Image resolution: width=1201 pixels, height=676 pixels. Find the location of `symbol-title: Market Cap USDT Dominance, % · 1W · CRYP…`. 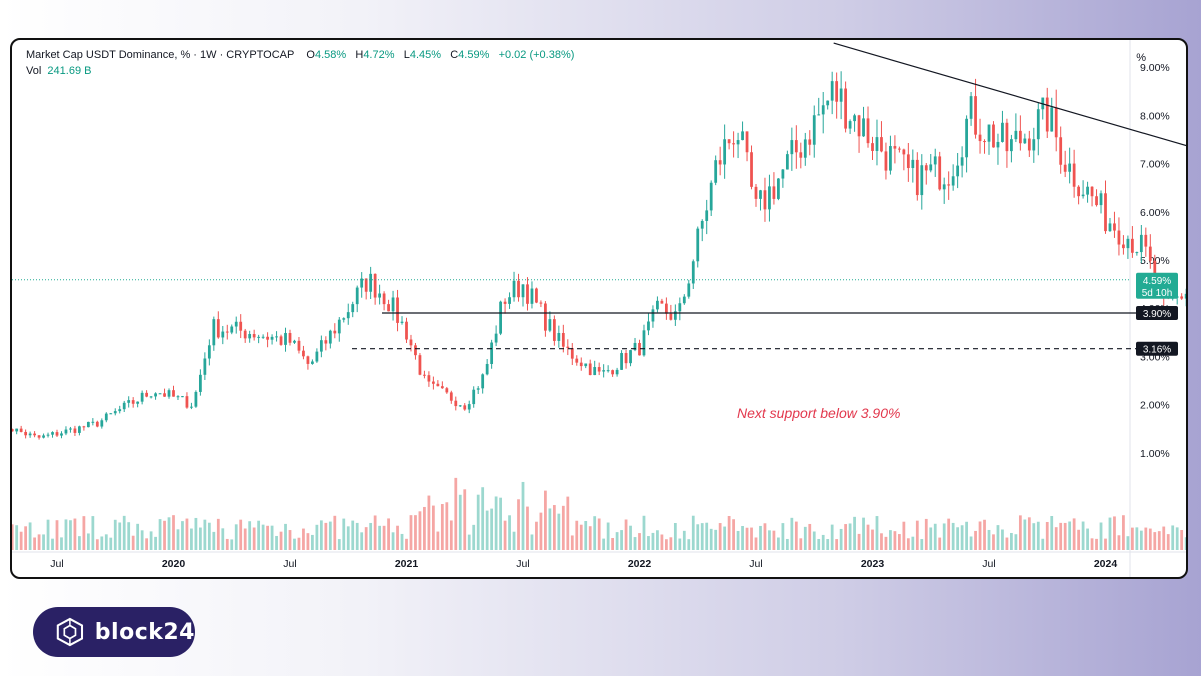

symbol-title: Market Cap USDT Dominance, % · 1W · CRYP… is located at coordinates (160, 55).